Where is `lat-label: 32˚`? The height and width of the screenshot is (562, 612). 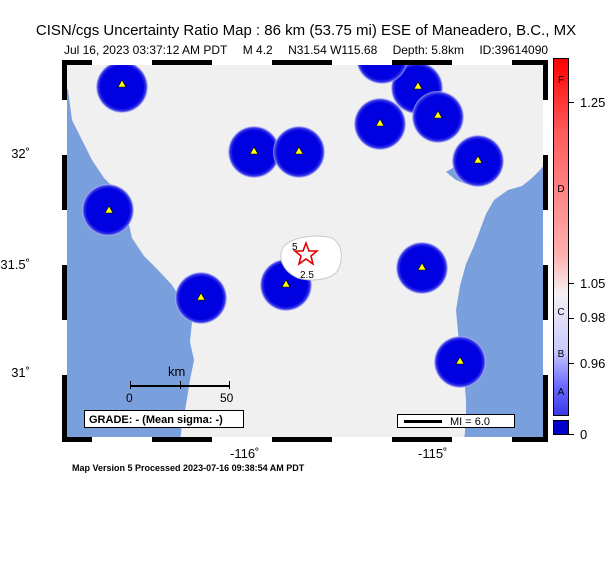 lat-label: 32˚ is located at coordinates (20, 153).